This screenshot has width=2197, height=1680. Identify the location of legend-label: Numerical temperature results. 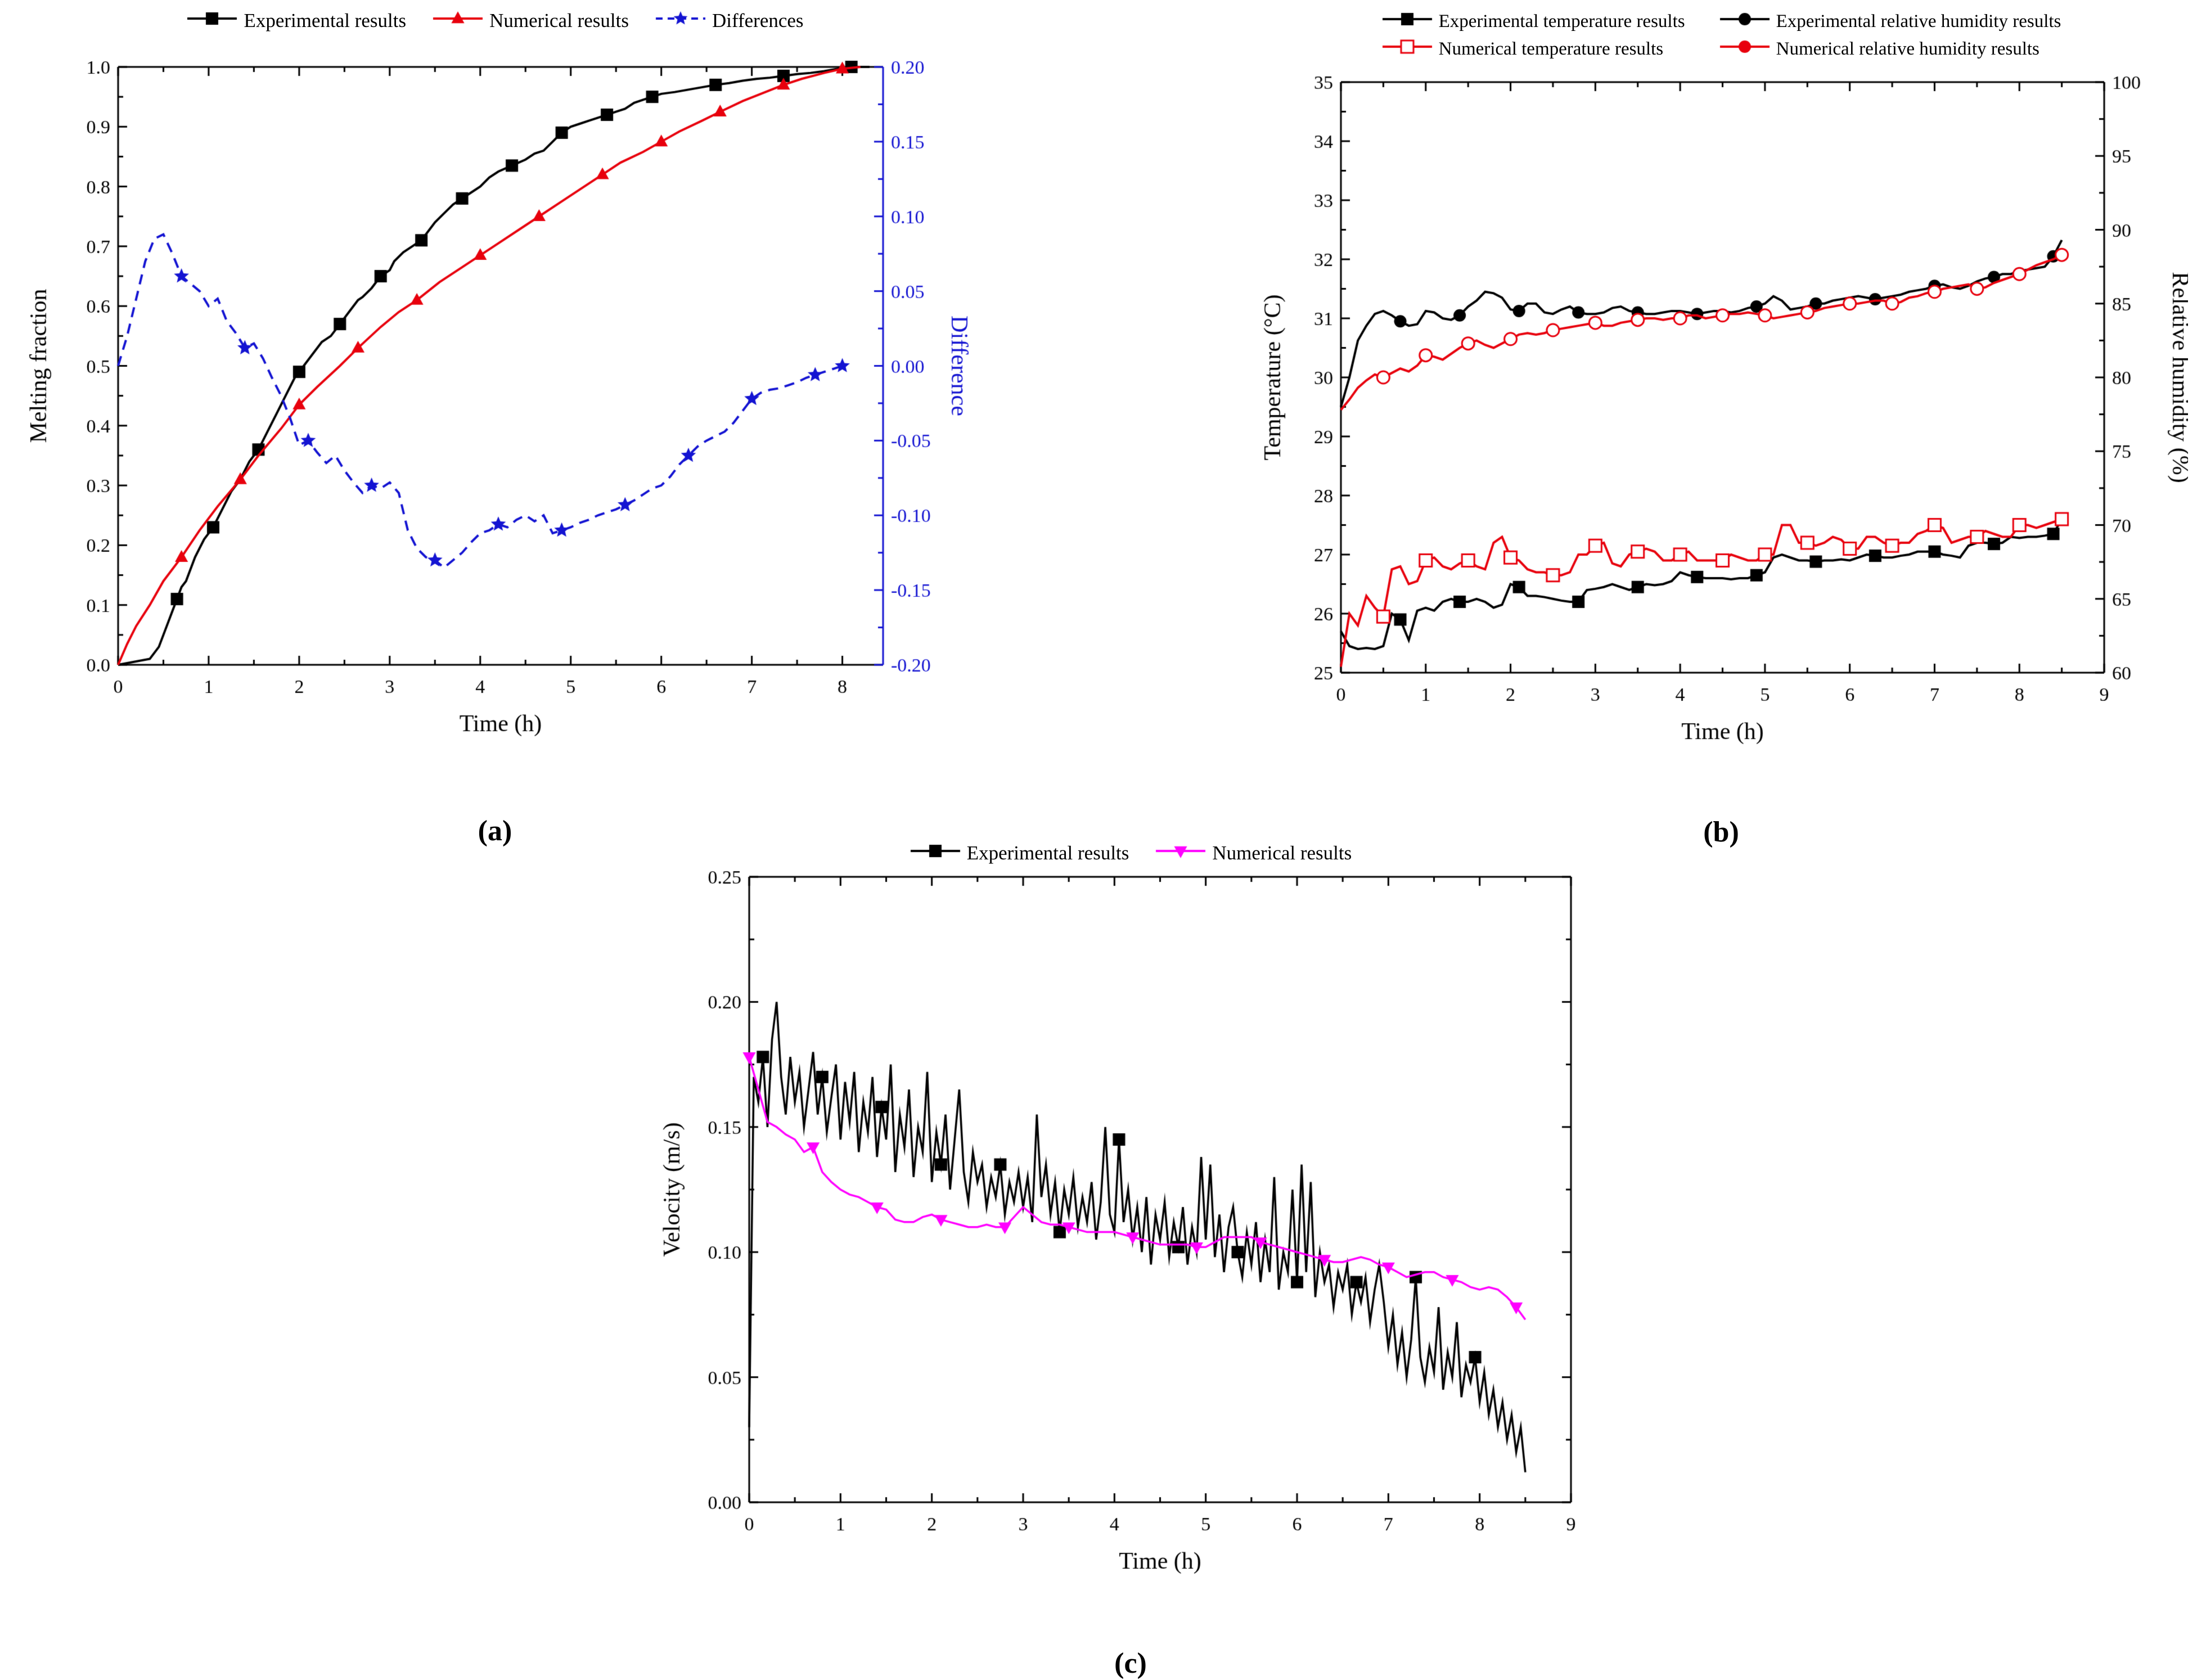
(1551, 49).